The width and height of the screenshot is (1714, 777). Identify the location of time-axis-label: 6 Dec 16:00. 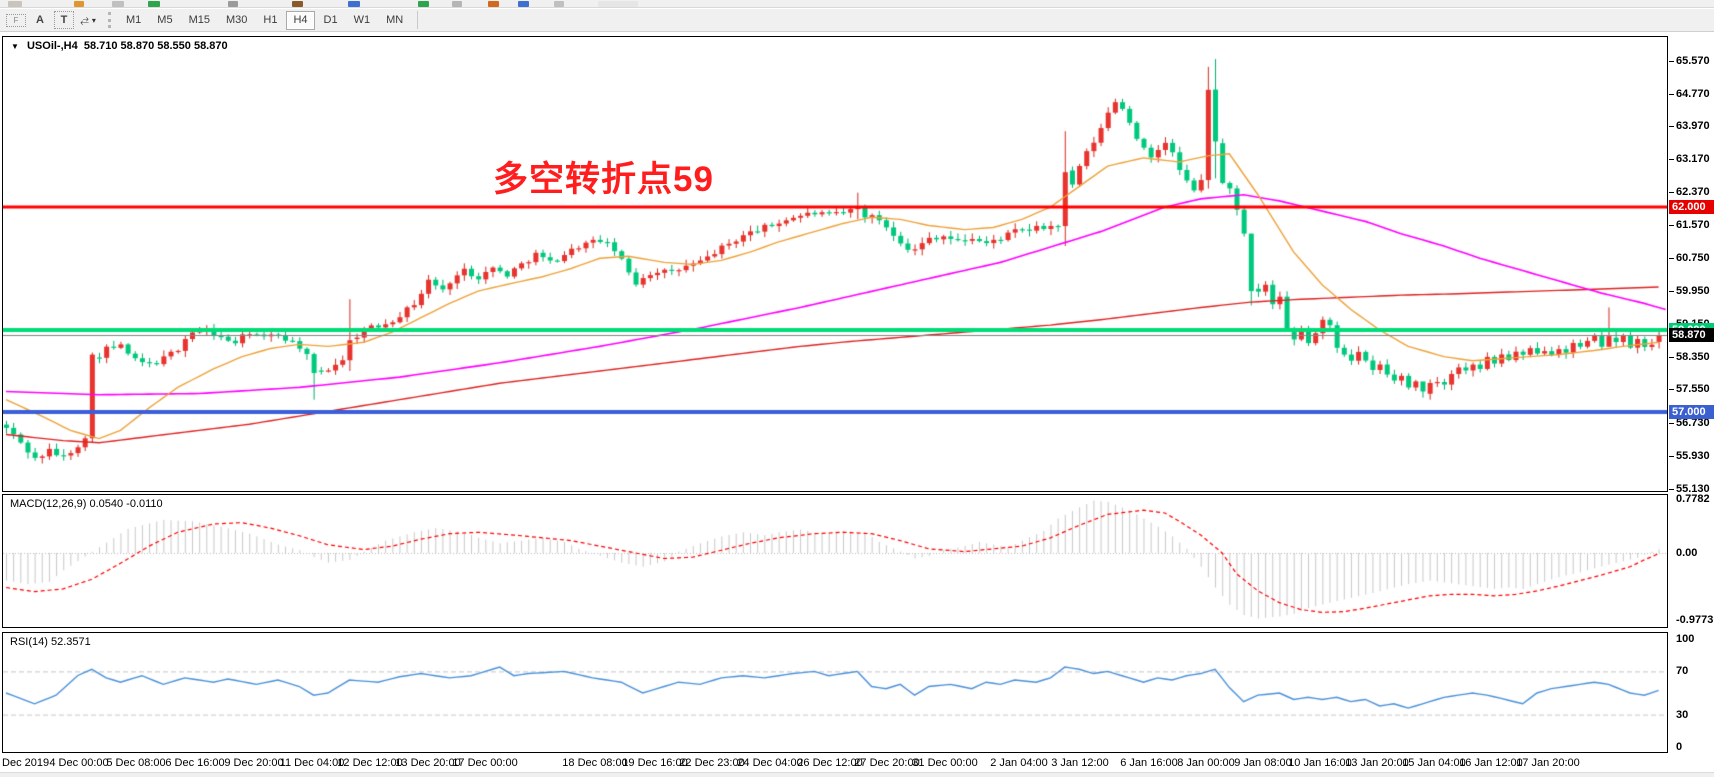
(195, 763).